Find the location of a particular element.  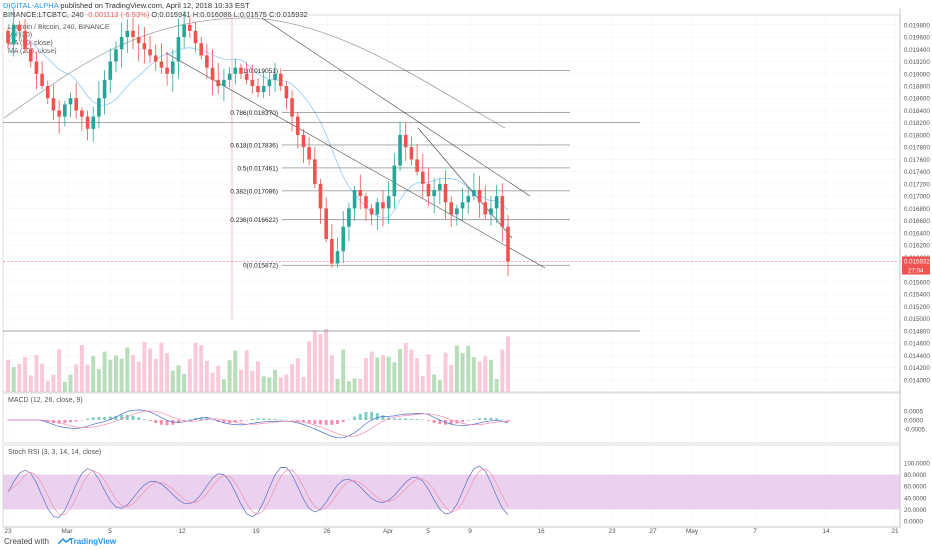

stoch-tick-label: 0.0000 is located at coordinates (913, 522).